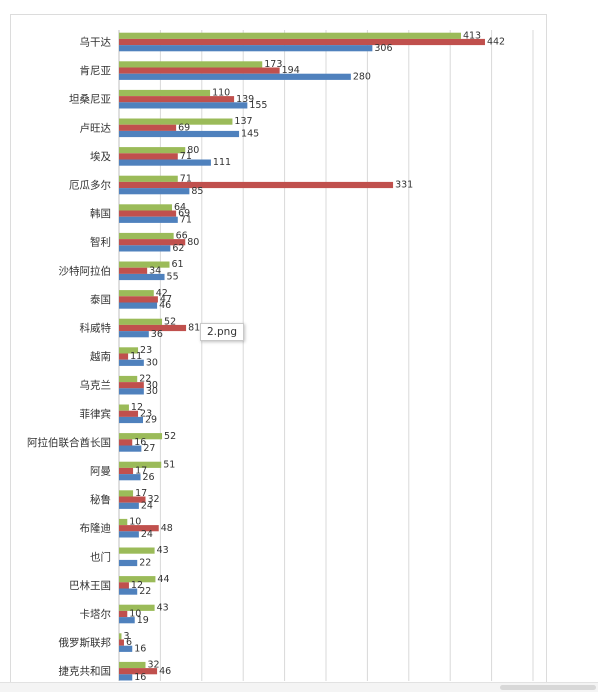 The height and width of the screenshot is (692, 598). Describe the element at coordinates (291, 70) in the screenshot. I see `data-label: 194` at that location.